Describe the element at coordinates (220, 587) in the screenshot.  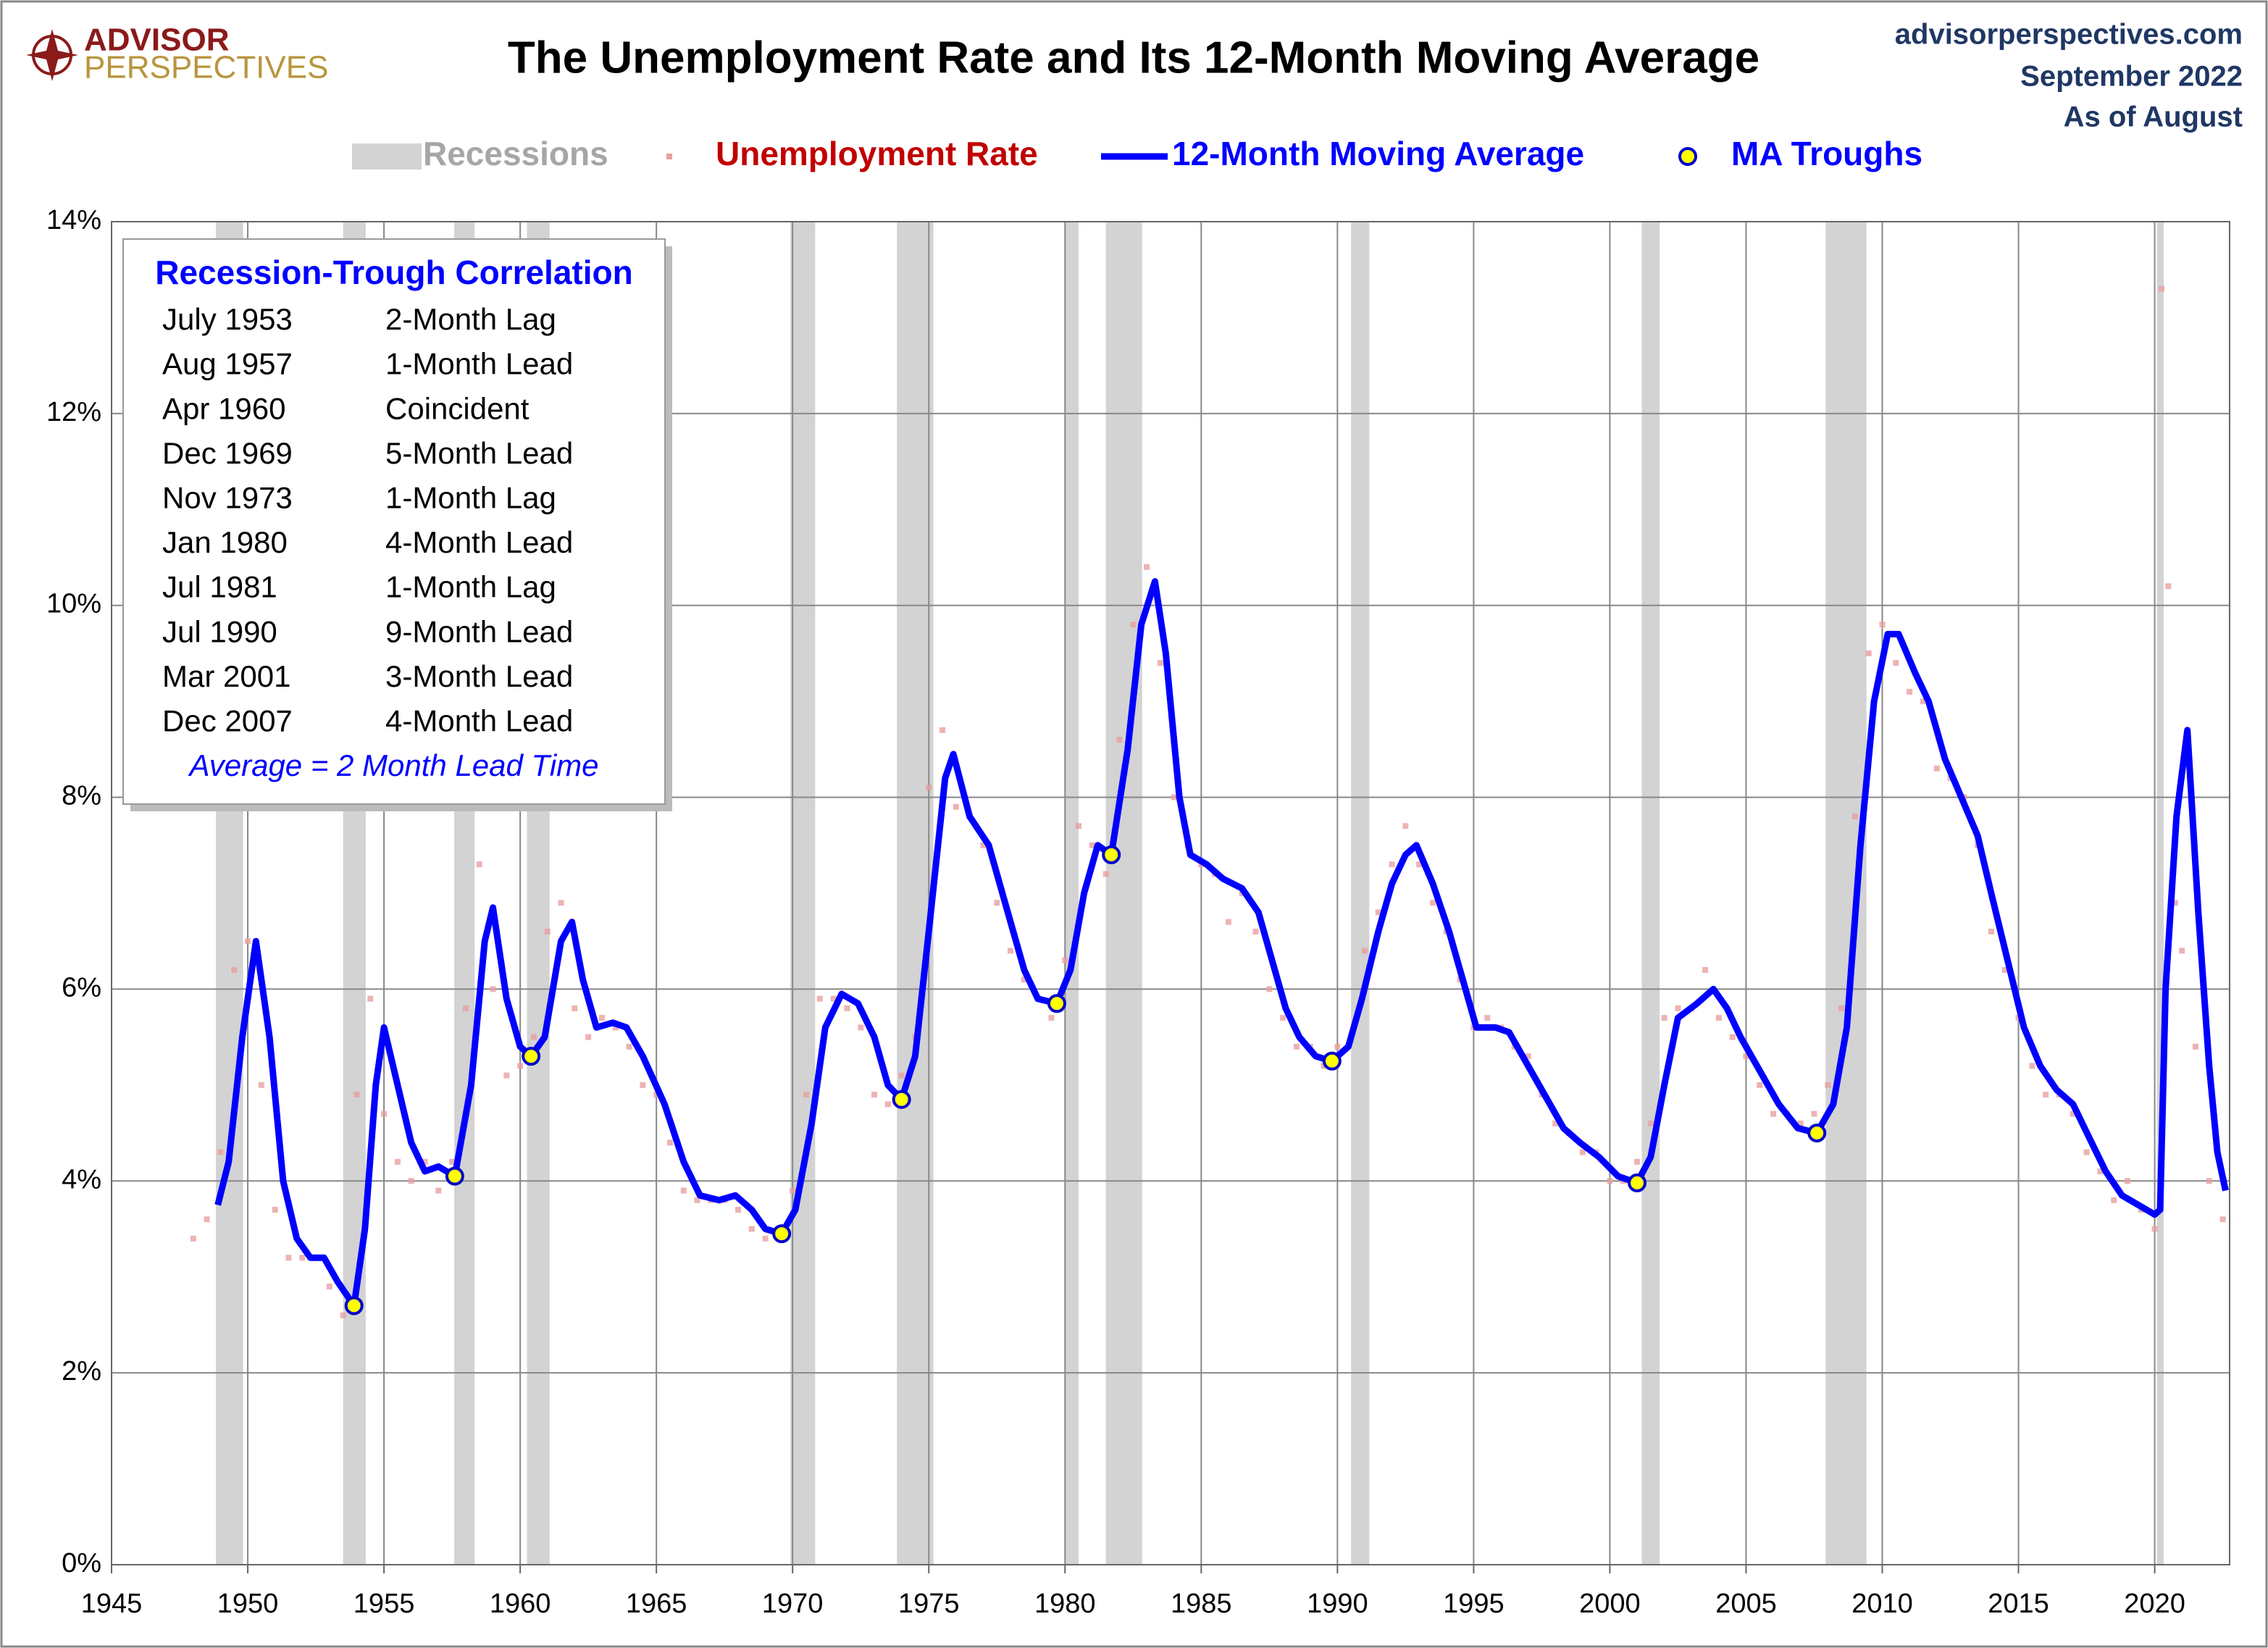
I see `box-date: Jul 1981` at that location.